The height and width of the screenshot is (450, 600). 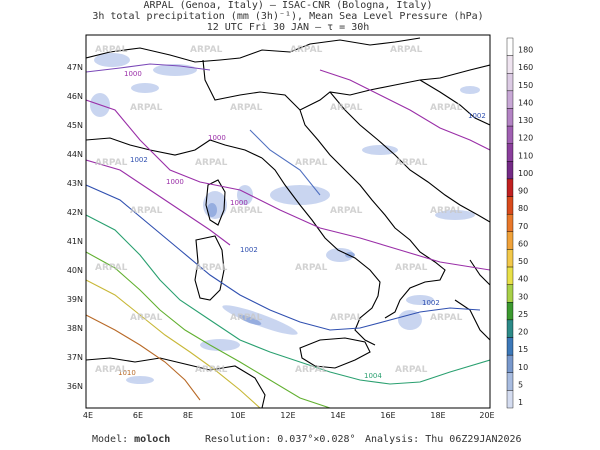 What do you see at coordinates (110, 439) in the screenshot?
I see `model-label: Model:` at bounding box center [110, 439].